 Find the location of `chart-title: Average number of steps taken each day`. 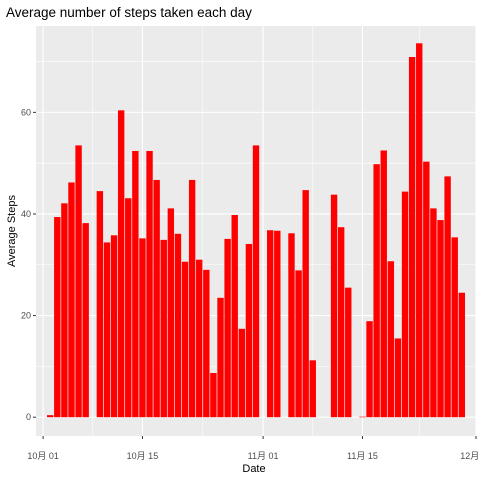

chart-title: Average number of steps taken each day is located at coordinates (129, 12).